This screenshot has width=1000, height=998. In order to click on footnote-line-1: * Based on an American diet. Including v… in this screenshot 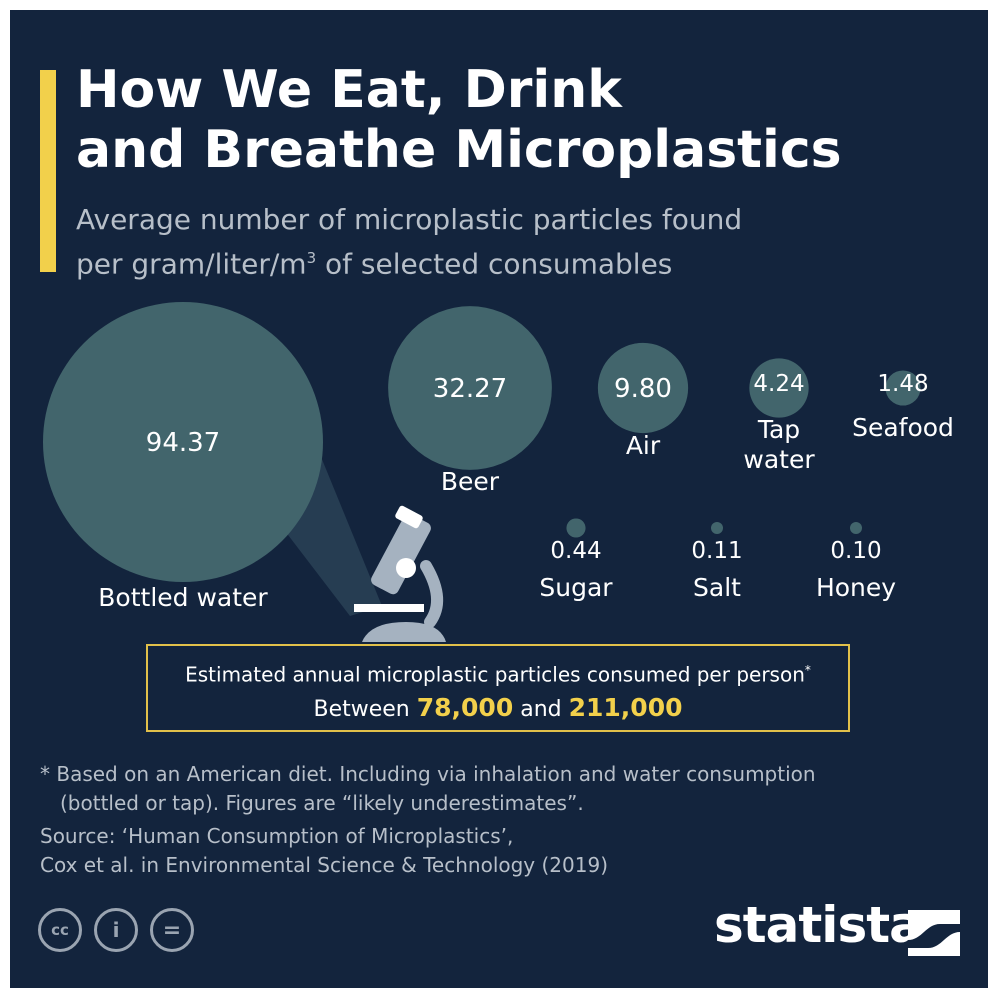, I will do `click(428, 774)`.